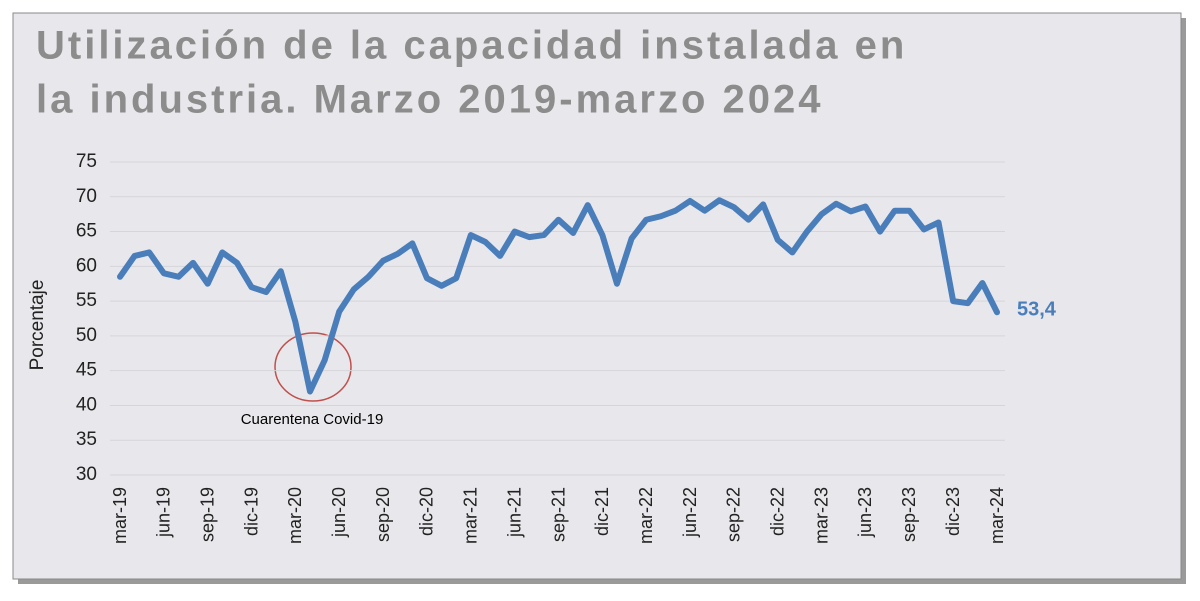  Describe the element at coordinates (86, 231) in the screenshot. I see `y-tick-label: 65` at that location.